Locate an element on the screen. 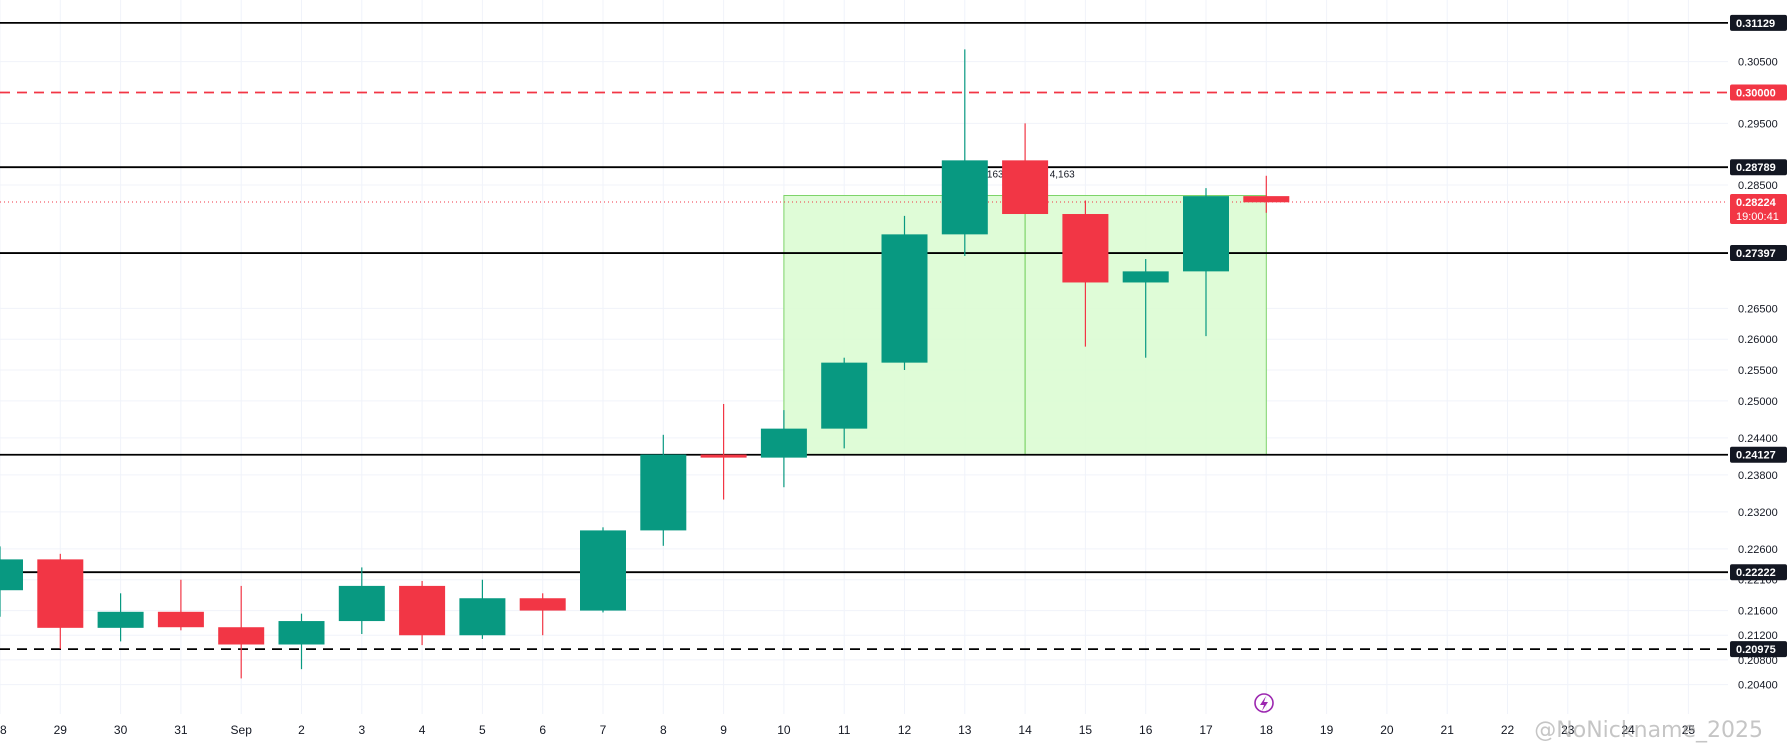 The image size is (1789, 752). level-price-label: 0.30000 is located at coordinates (1756, 94).